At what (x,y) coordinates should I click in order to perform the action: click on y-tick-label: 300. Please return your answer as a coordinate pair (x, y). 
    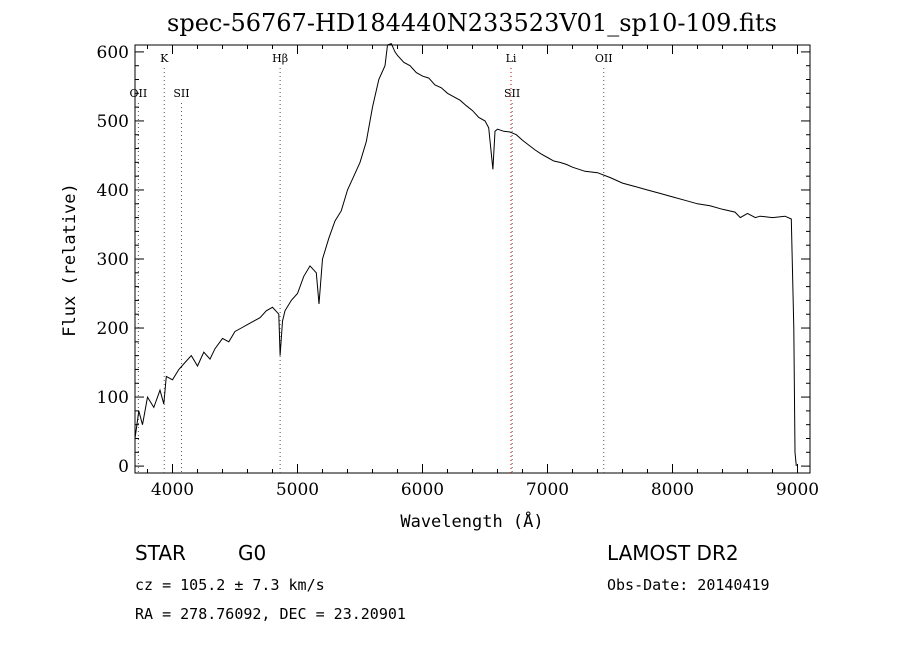
    Looking at the image, I should click on (113, 260).